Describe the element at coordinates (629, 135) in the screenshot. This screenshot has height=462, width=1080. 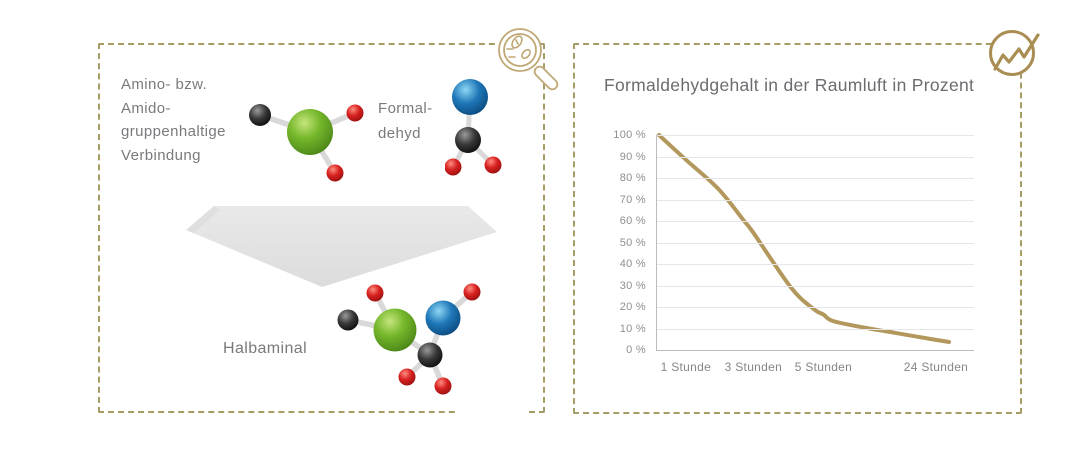
I see `y-axis-tick-label: 100 %` at that location.